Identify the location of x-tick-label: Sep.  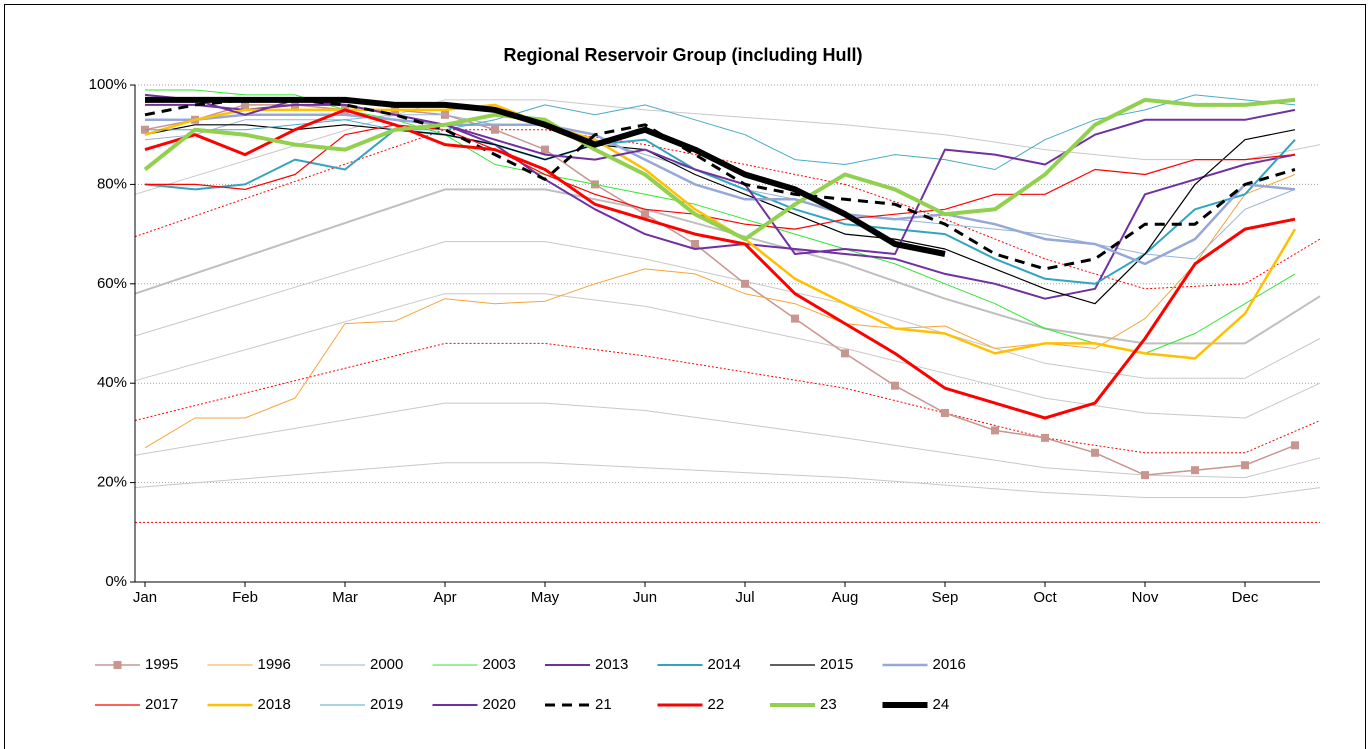
(945, 597).